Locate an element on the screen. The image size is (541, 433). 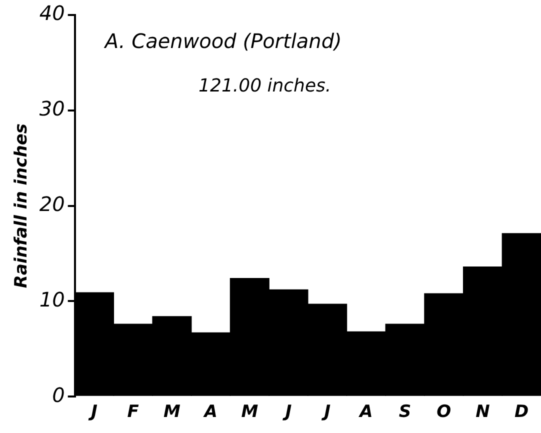
x-tick-label: F is located at coordinates (133, 412).